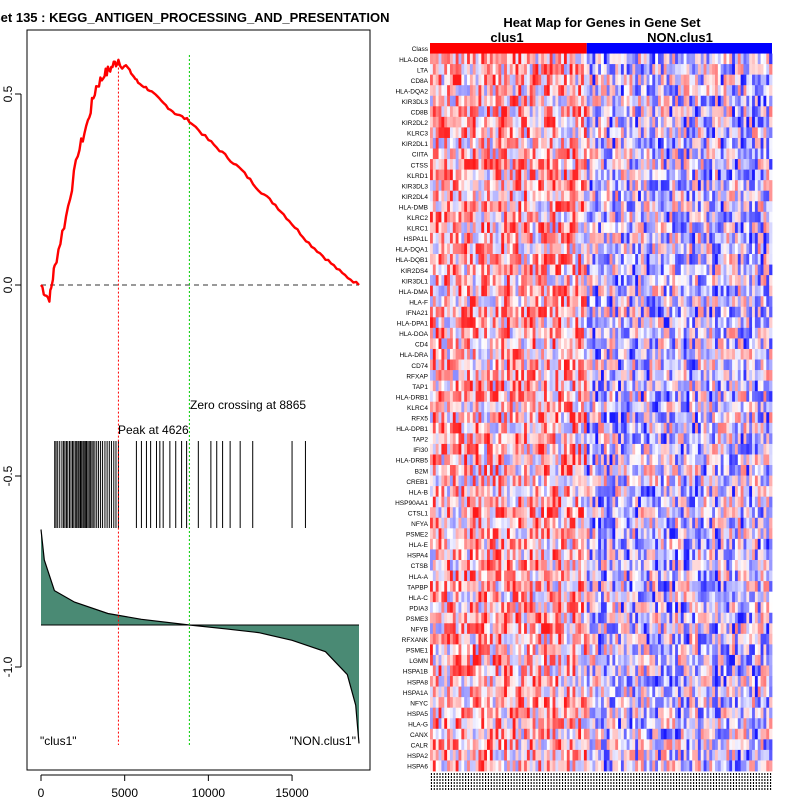  Describe the element at coordinates (200, 637) in the screenshot. I see `ranked-metric-area` at that location.